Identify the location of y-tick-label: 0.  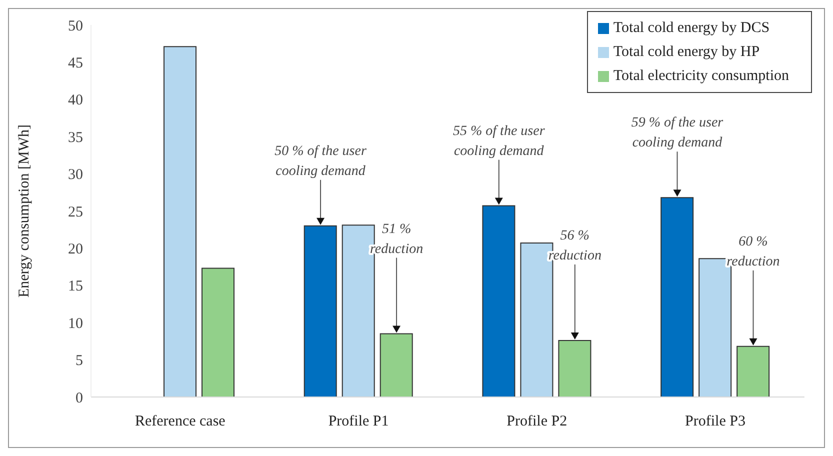
(79, 398).